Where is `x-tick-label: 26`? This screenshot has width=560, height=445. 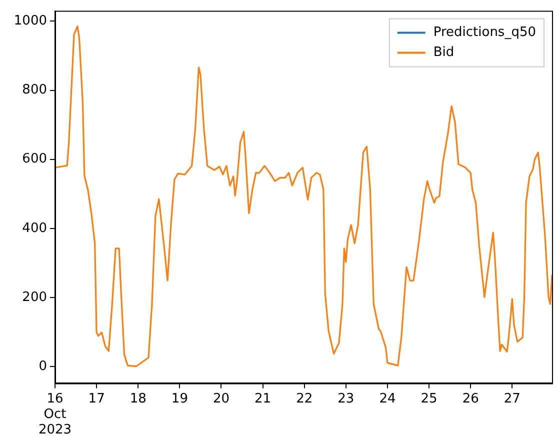
x-tick-label: 26 is located at coordinates (470, 398).